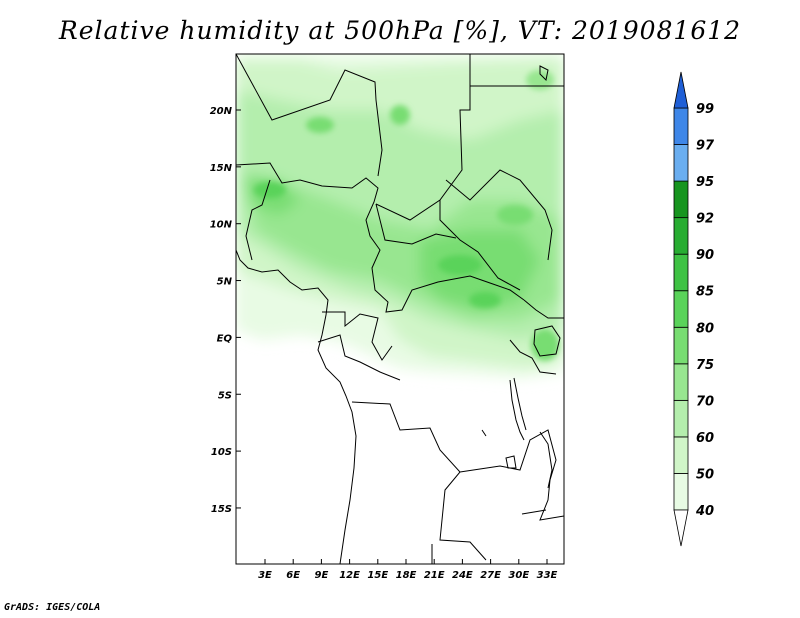  What do you see at coordinates (511, 462) in the screenshot?
I see `lake-mweru` at bounding box center [511, 462].